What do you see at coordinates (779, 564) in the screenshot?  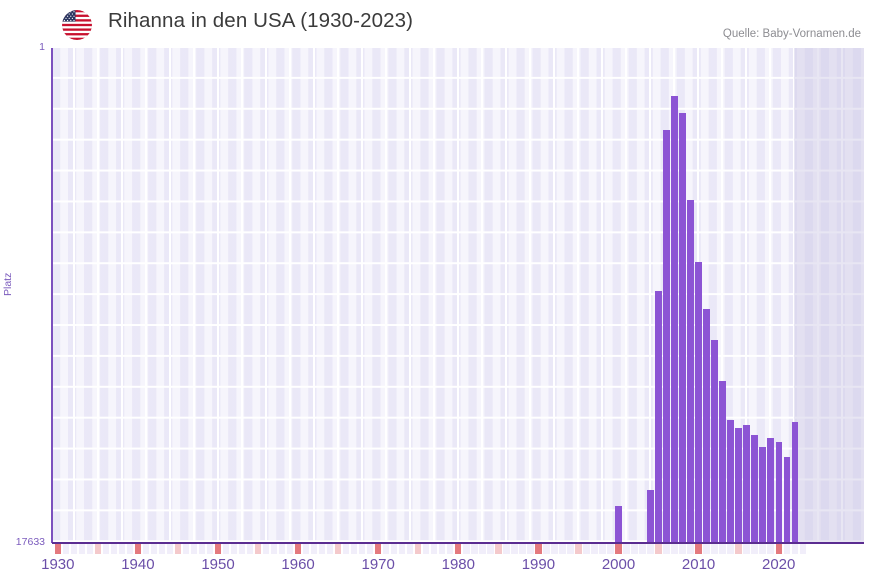 I see `x-axis-label: 2020` at bounding box center [779, 564].